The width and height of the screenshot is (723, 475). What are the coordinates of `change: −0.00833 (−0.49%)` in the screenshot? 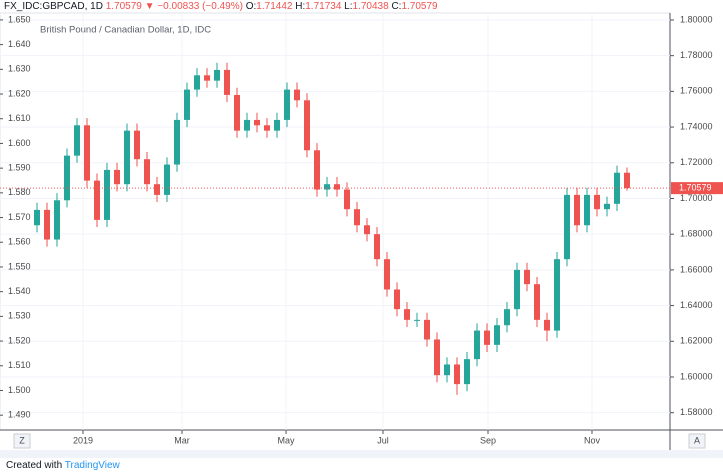 It's located at (200, 6).